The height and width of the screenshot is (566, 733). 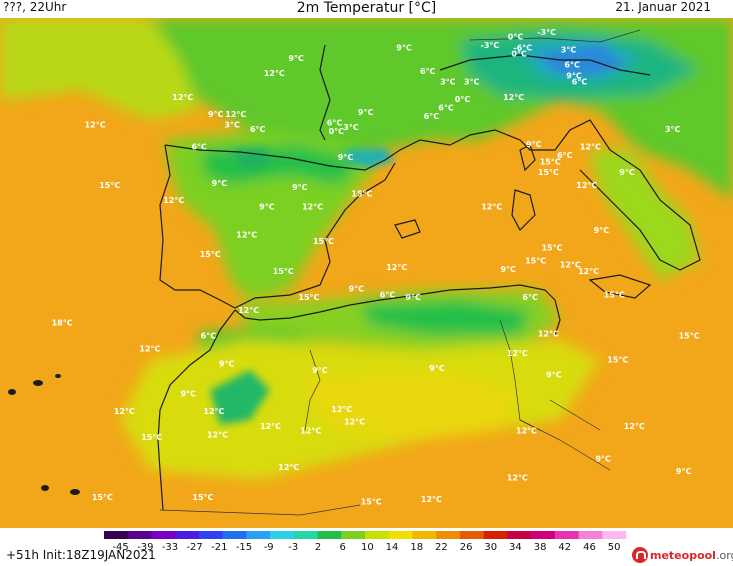 What do you see at coordinates (564, 547) in the screenshot?
I see `colorbar-tick-label: 42` at bounding box center [564, 547].